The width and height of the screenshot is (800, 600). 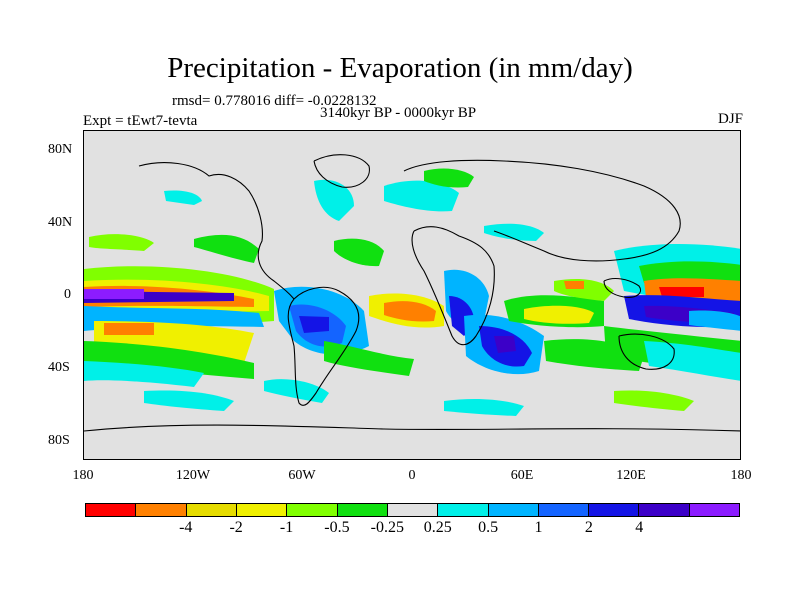 What do you see at coordinates (398, 113) in the screenshot?
I see `period-text: 3140kyr BP - 0000kyr BP` at bounding box center [398, 113].